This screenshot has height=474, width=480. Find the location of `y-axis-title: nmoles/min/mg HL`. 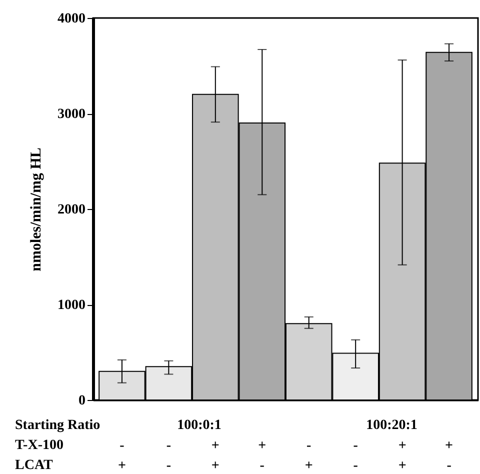

y-axis-title: nmoles/min/mg HL is located at coordinates (36, 210).